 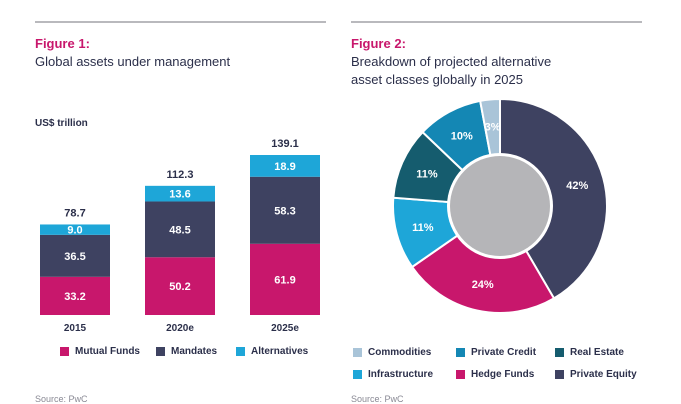 I want to click on value-label-mandates-2025e: 58.3, so click(x=284, y=211).